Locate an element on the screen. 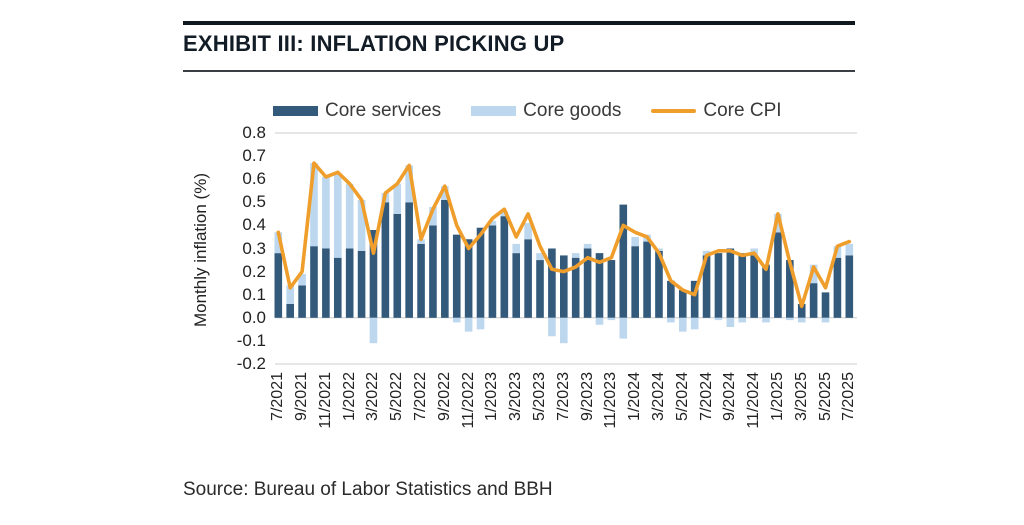  y-tick-label: 0.6 is located at coordinates (254, 179).